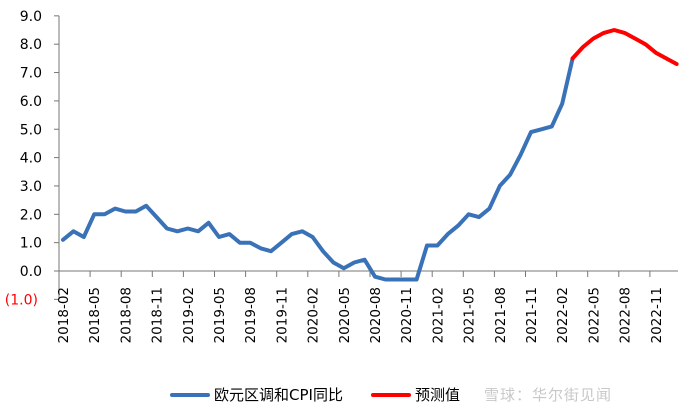 The height and width of the screenshot is (417, 690). Describe the element at coordinates (470, 315) in the screenshot. I see `x-tick-label: 2021-05` at that location.